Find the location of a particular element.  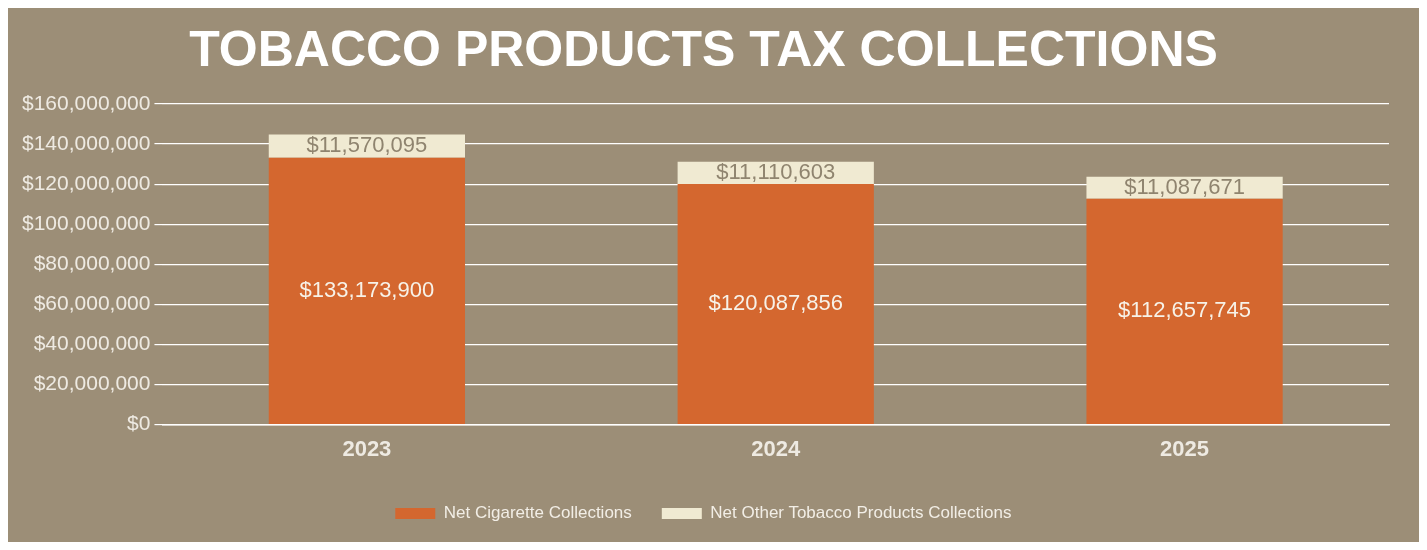

legend-label: Net Other Tobacco Products Collections is located at coordinates (861, 513).